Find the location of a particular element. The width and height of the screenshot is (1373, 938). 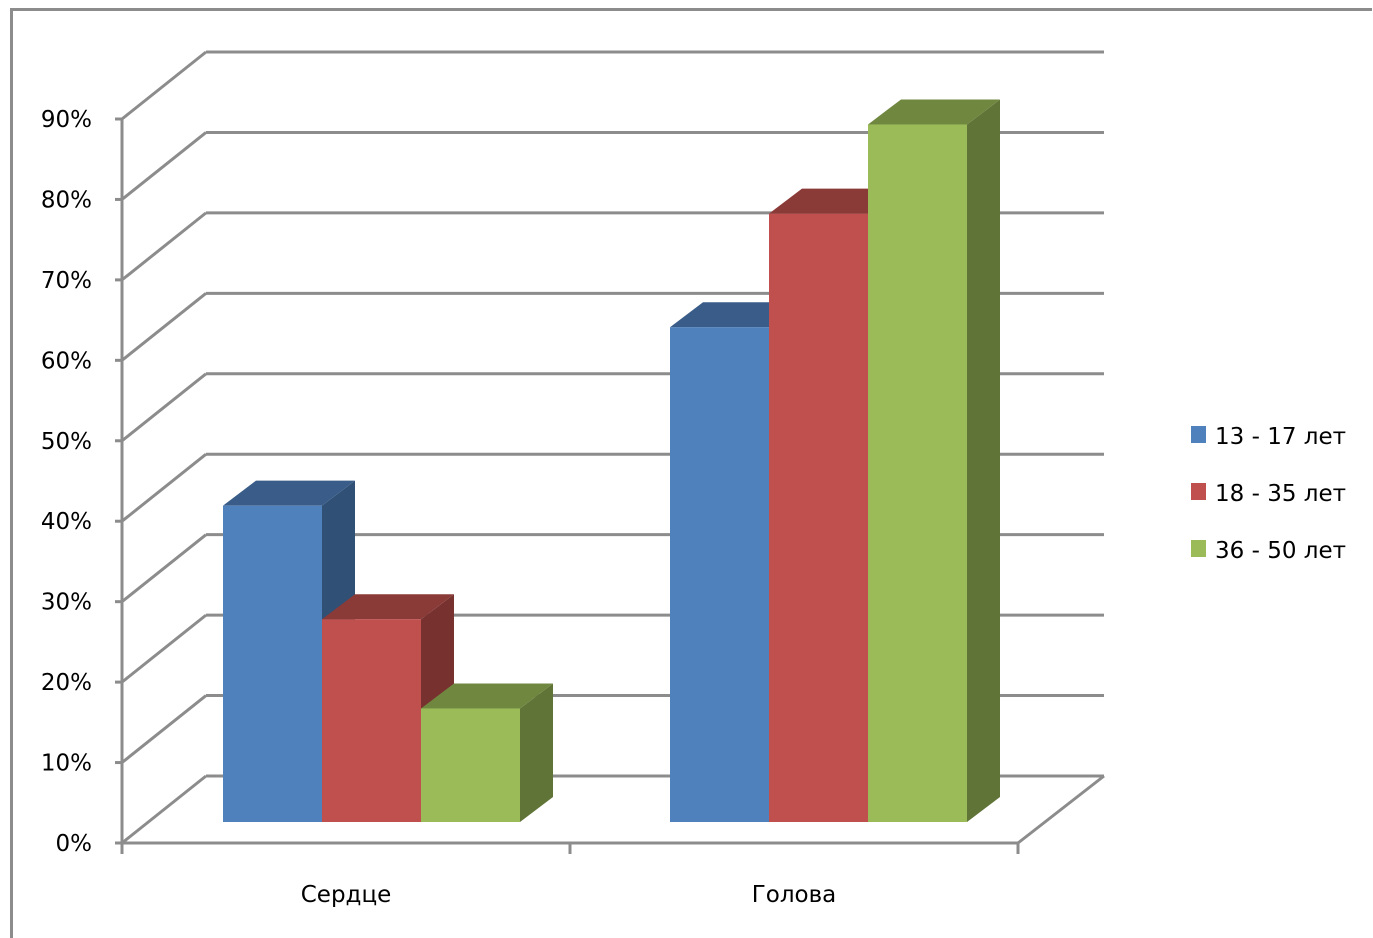

y-tick-label: 80% is located at coordinates (66, 200).